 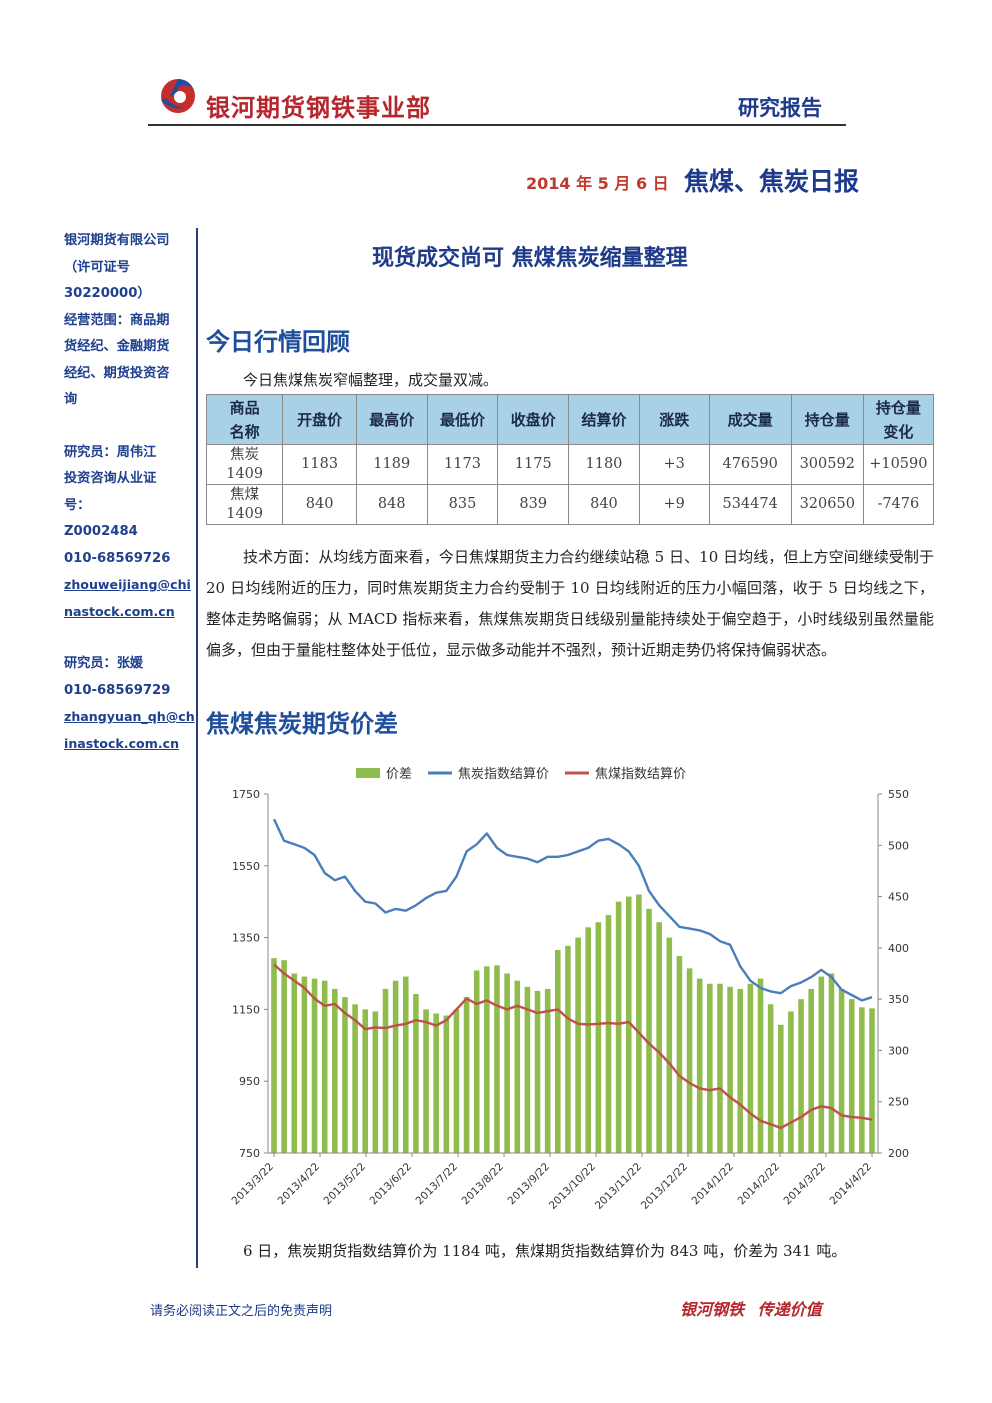 What do you see at coordinates (129, 716) in the screenshot?
I see `analyst-email-link: zhangyuan_qh@ch` at bounding box center [129, 716].